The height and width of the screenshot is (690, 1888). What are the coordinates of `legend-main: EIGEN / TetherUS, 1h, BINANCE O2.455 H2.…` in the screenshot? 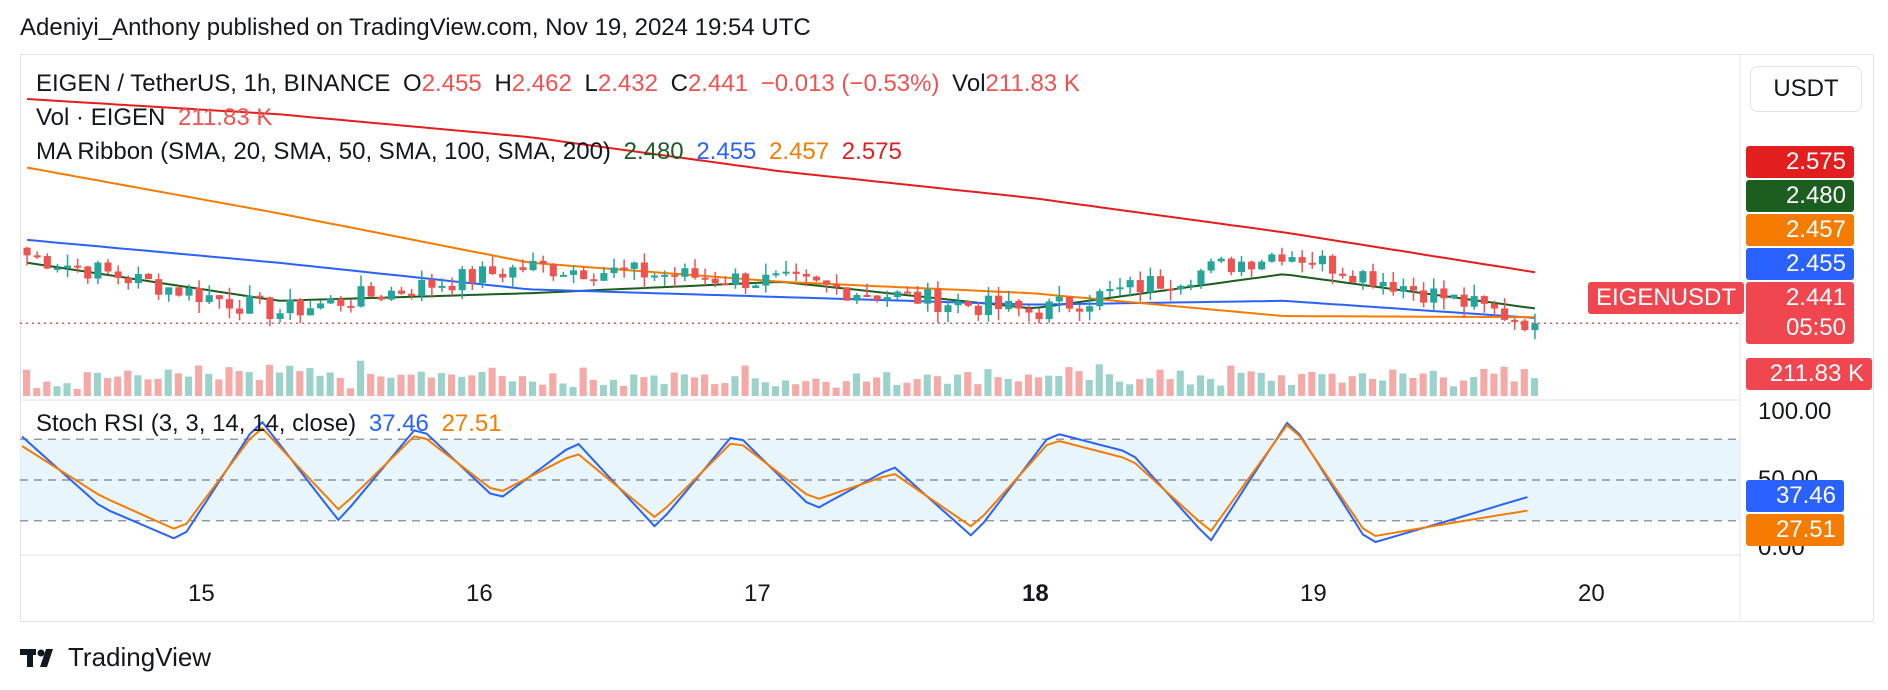 It's located at (561, 84).